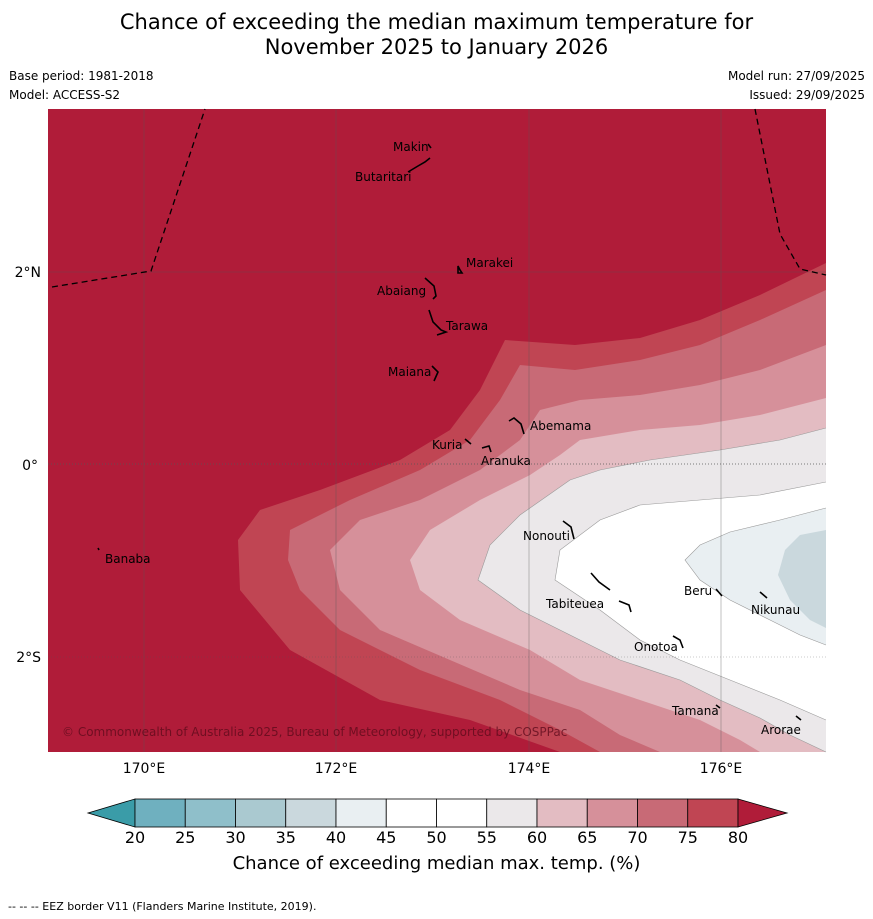 The width and height of the screenshot is (873, 919). What do you see at coordinates (781, 730) in the screenshot?
I see `island-label: Arorae` at bounding box center [781, 730].